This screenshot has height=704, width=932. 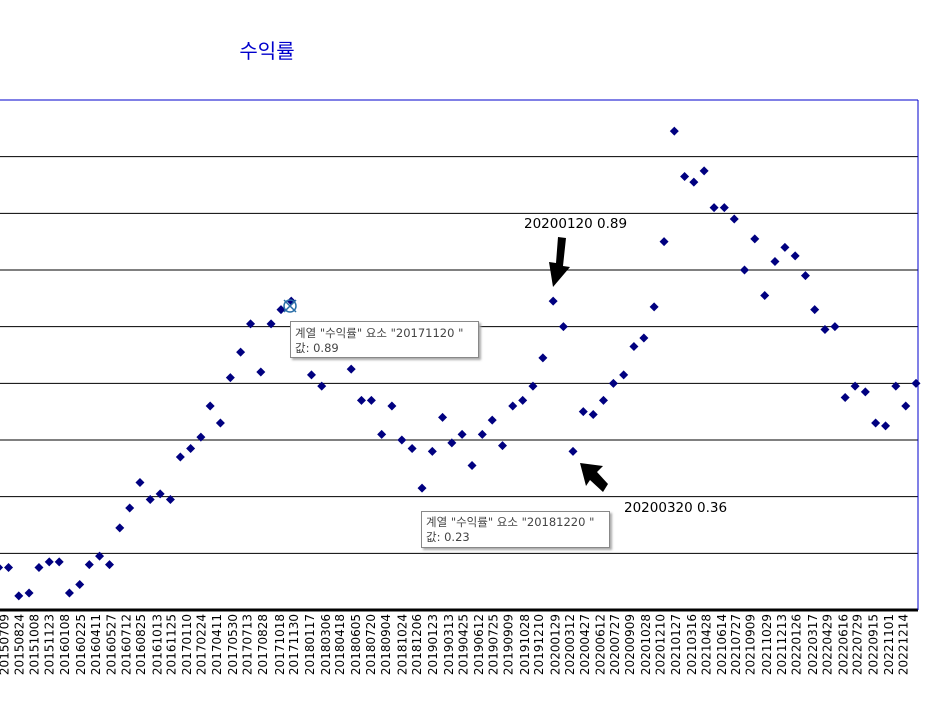 I want to click on x-tick-label: 20180605, so click(x=356, y=644).